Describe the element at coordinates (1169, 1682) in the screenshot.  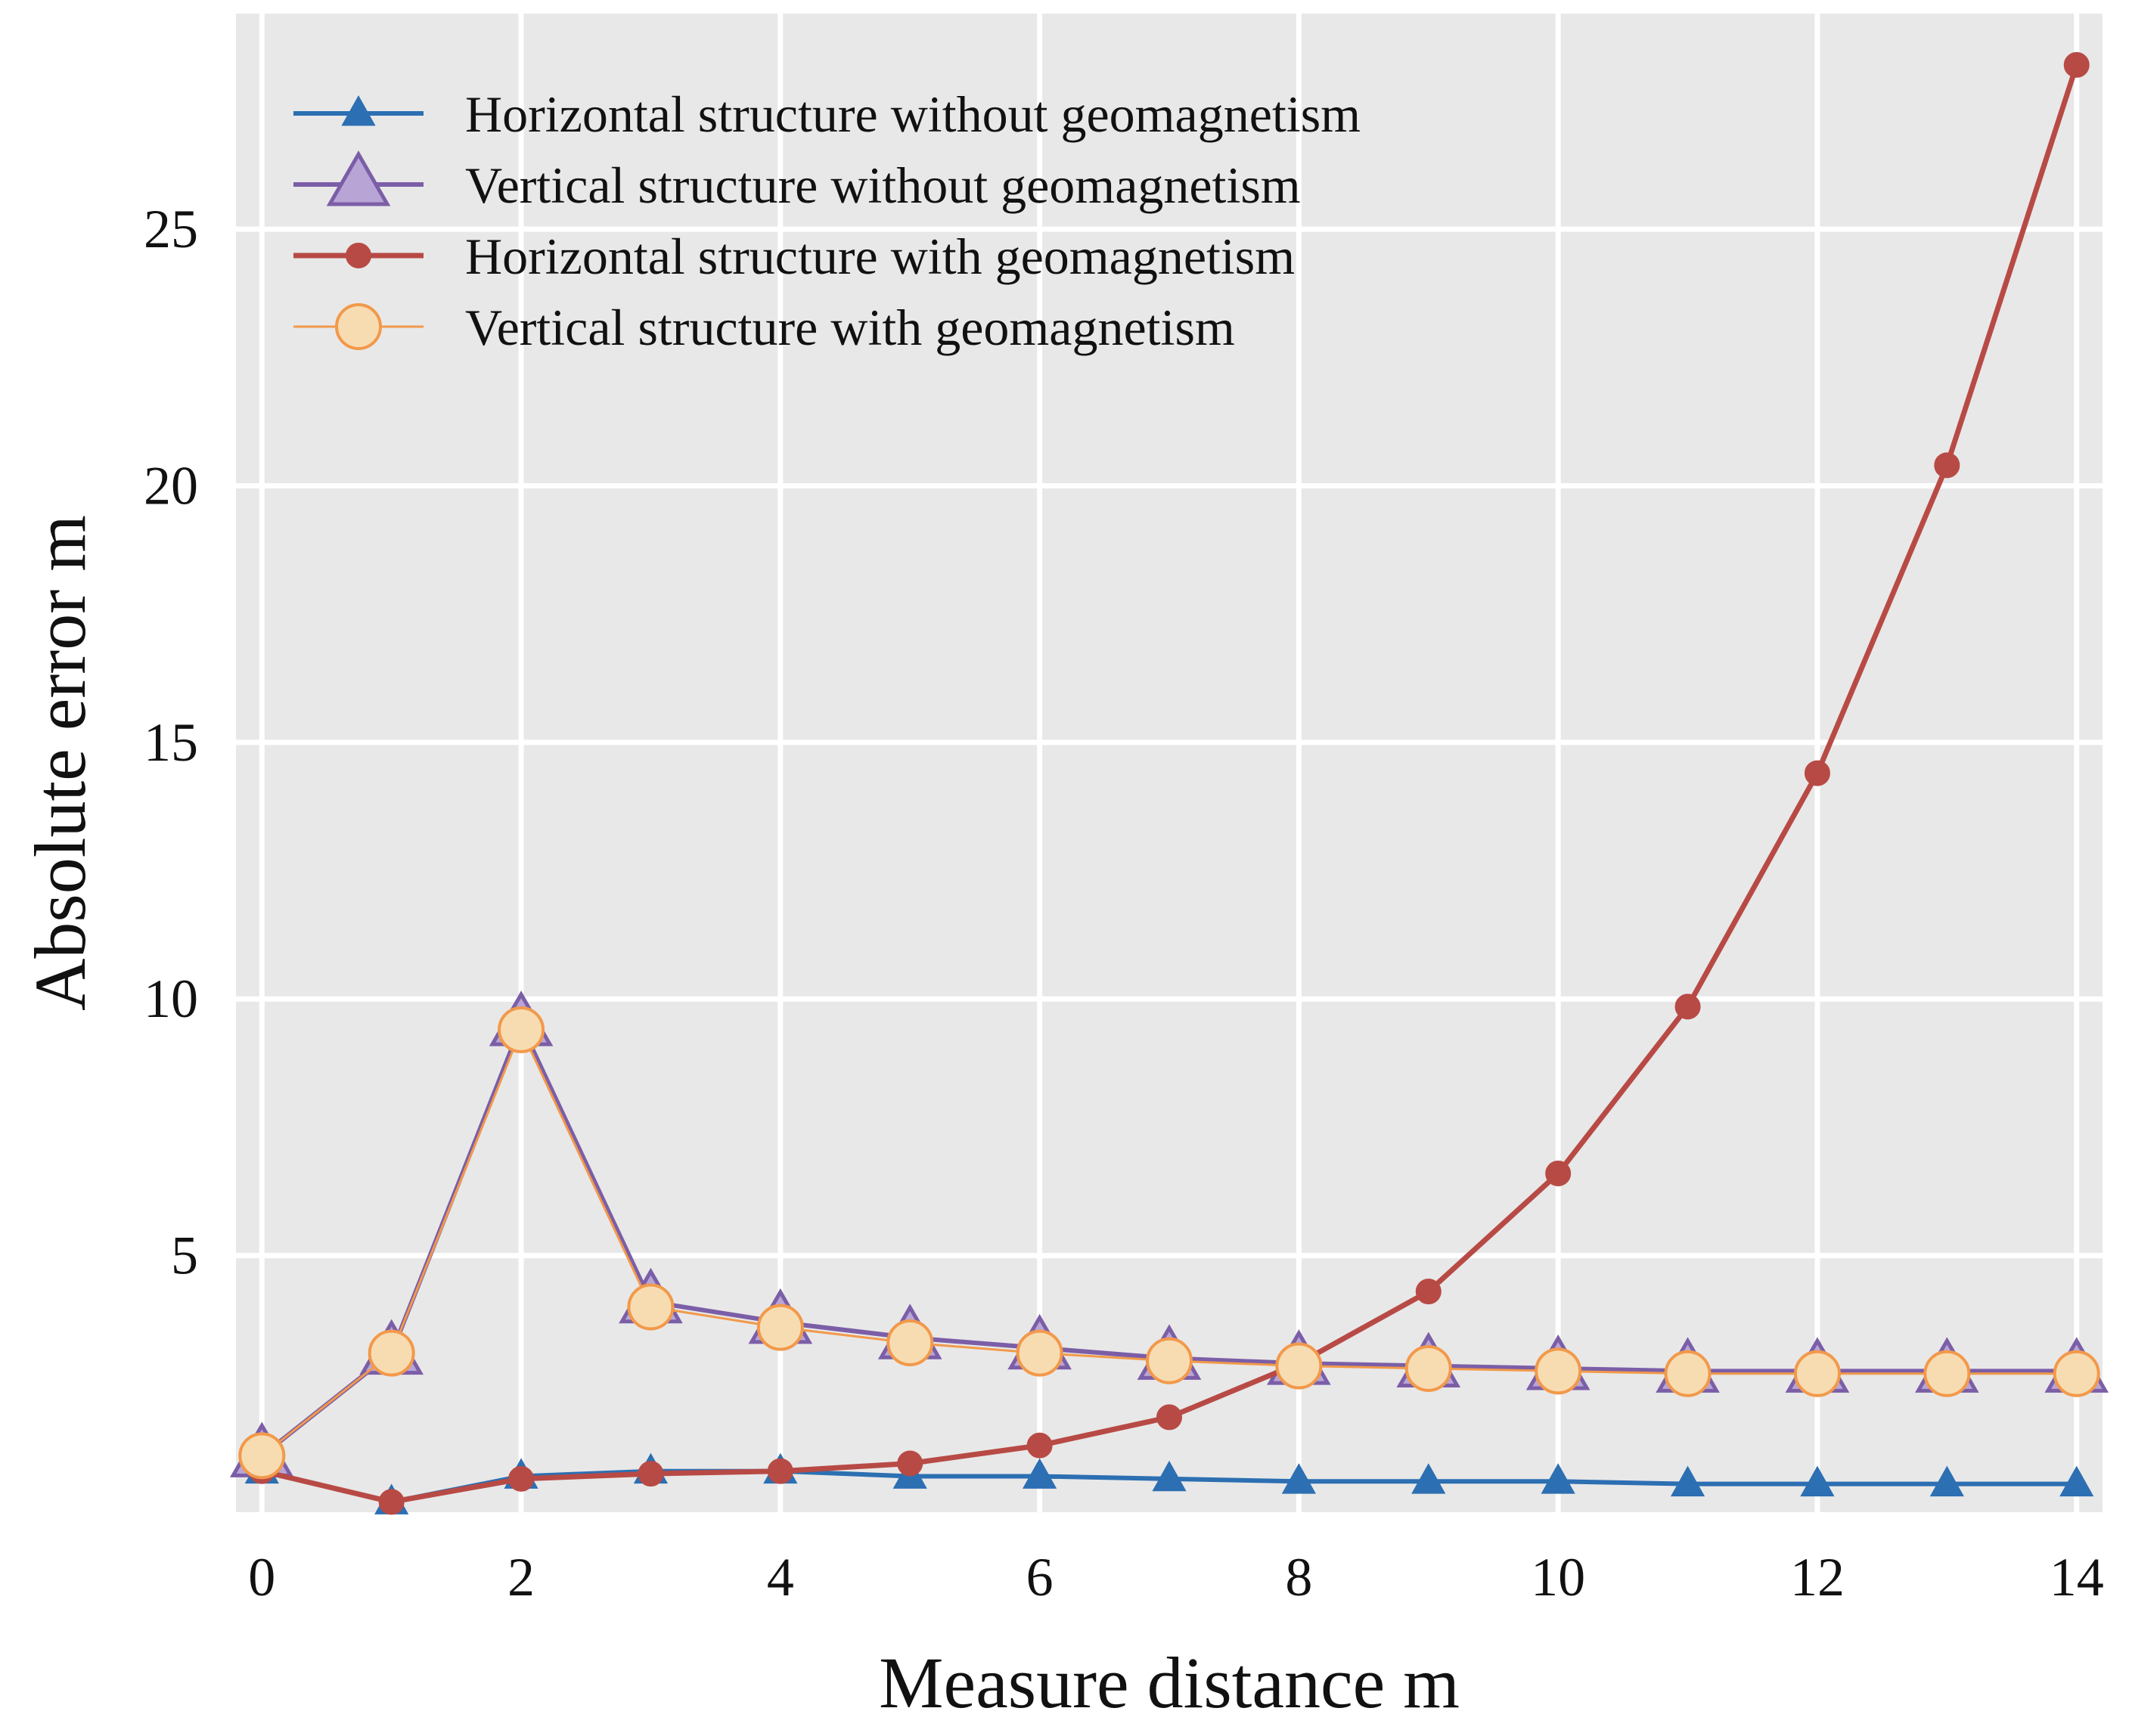
I see `x-axis-title: Measure distance m` at that location.